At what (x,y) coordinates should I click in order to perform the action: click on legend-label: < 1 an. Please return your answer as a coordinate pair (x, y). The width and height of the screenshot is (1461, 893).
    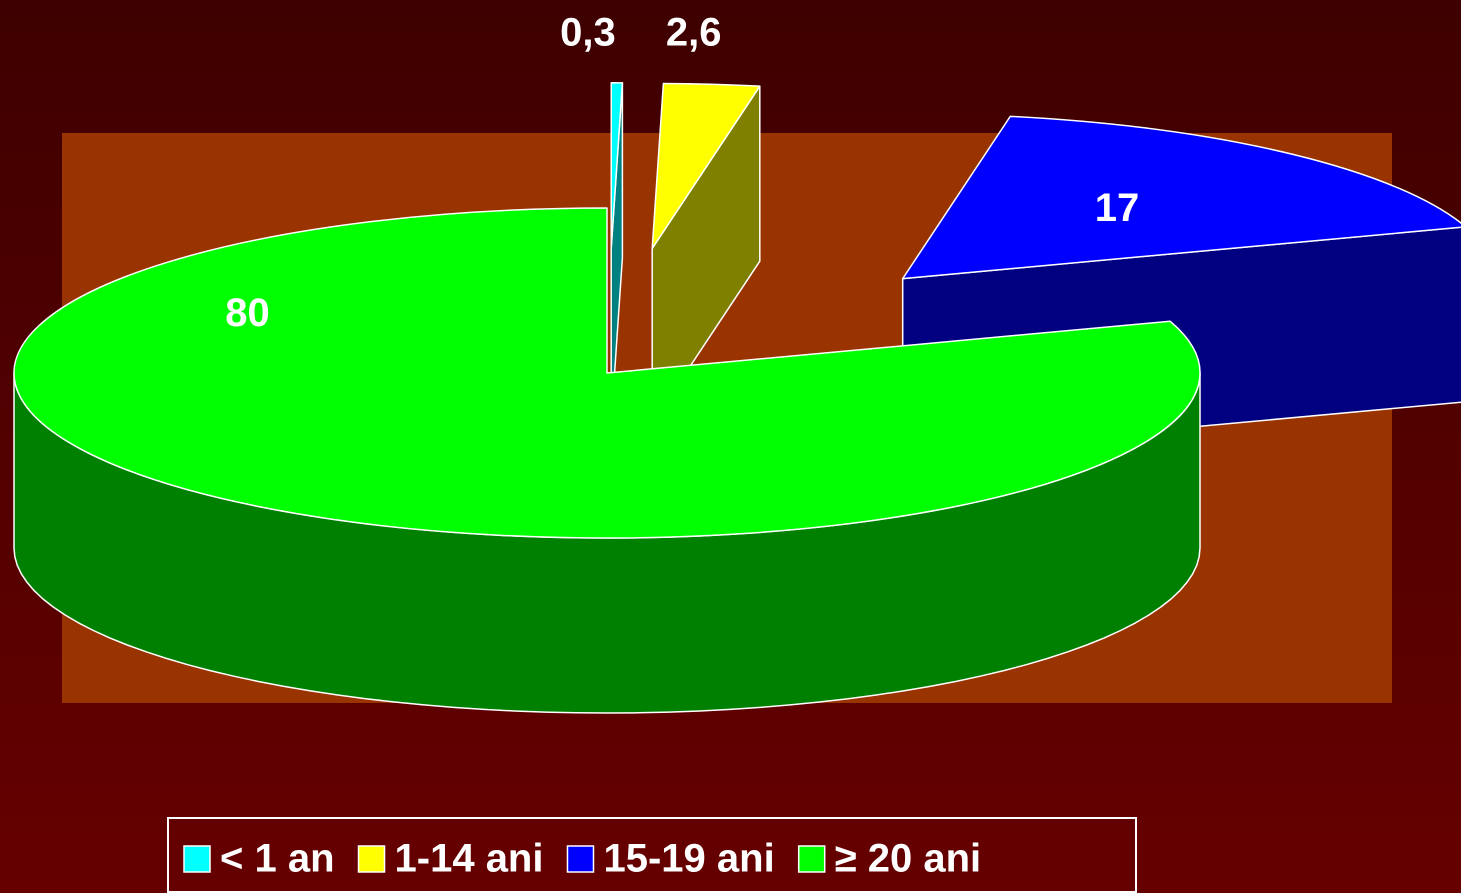
    Looking at the image, I should click on (277, 859).